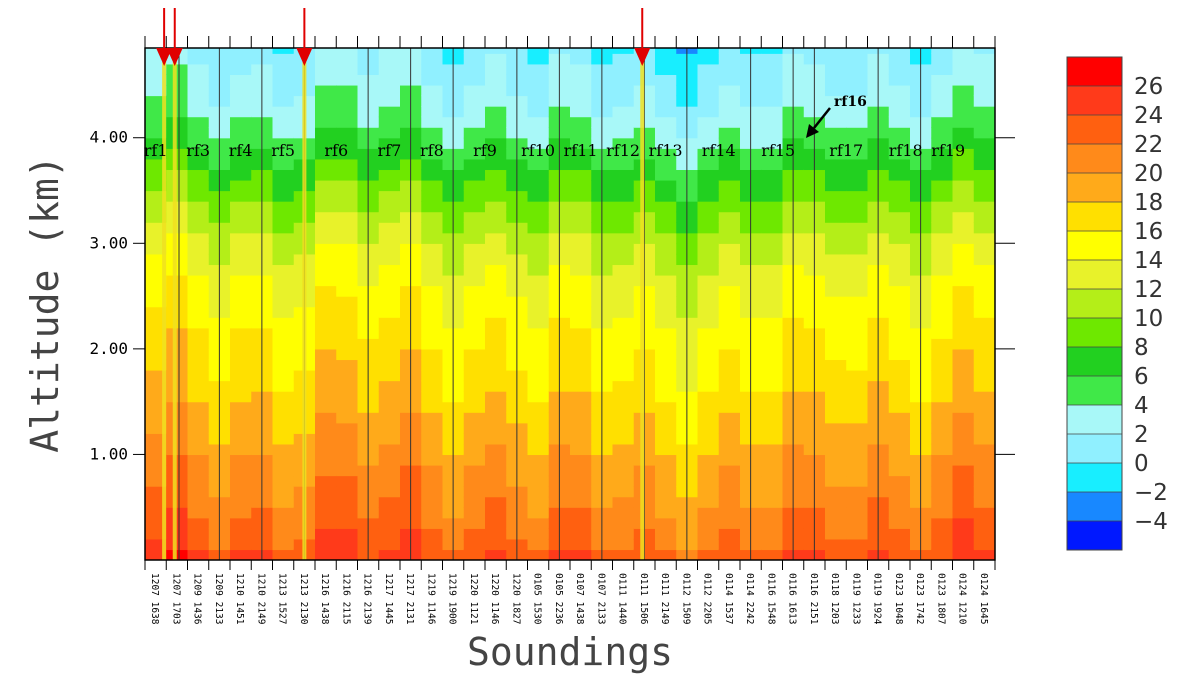 The image size is (1185, 700). Describe the element at coordinates (877, 599) in the screenshot. I see `sounding-tick-label: 0119 1924` at that location.